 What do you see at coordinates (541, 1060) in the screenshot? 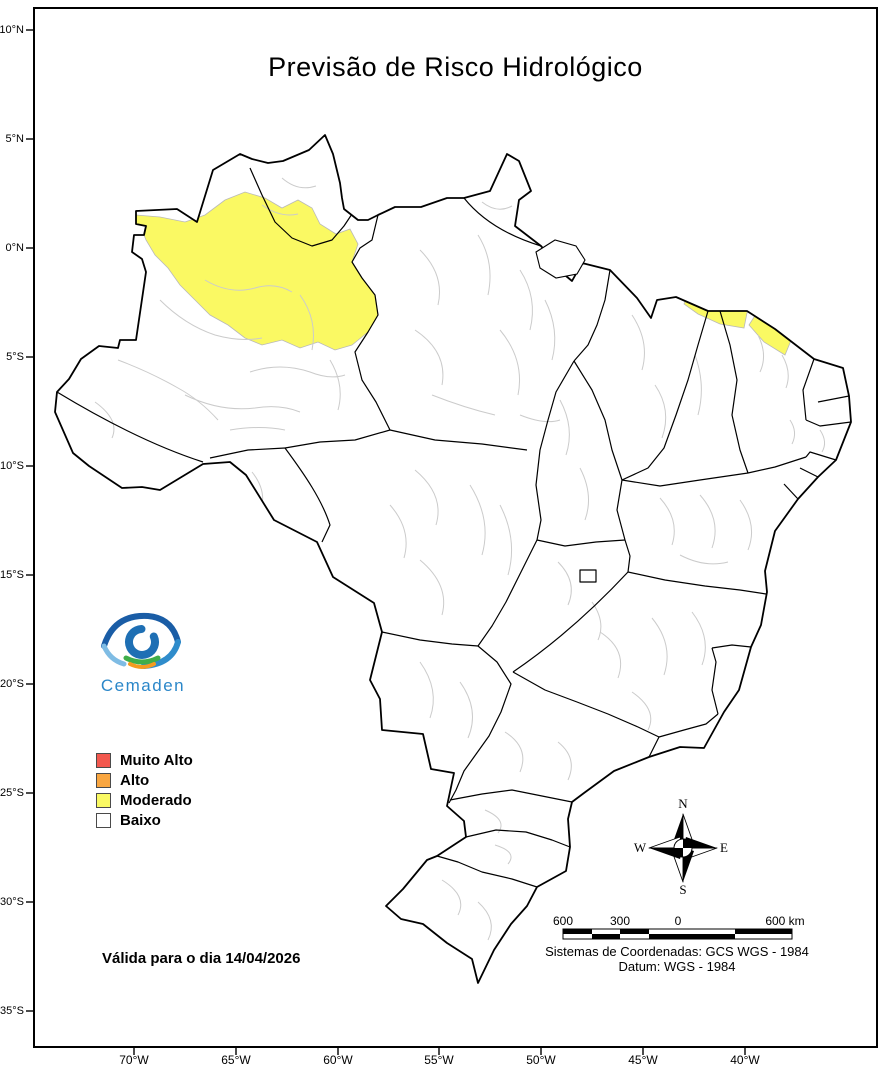
I see `longitude-label: 50°W` at bounding box center [541, 1060].